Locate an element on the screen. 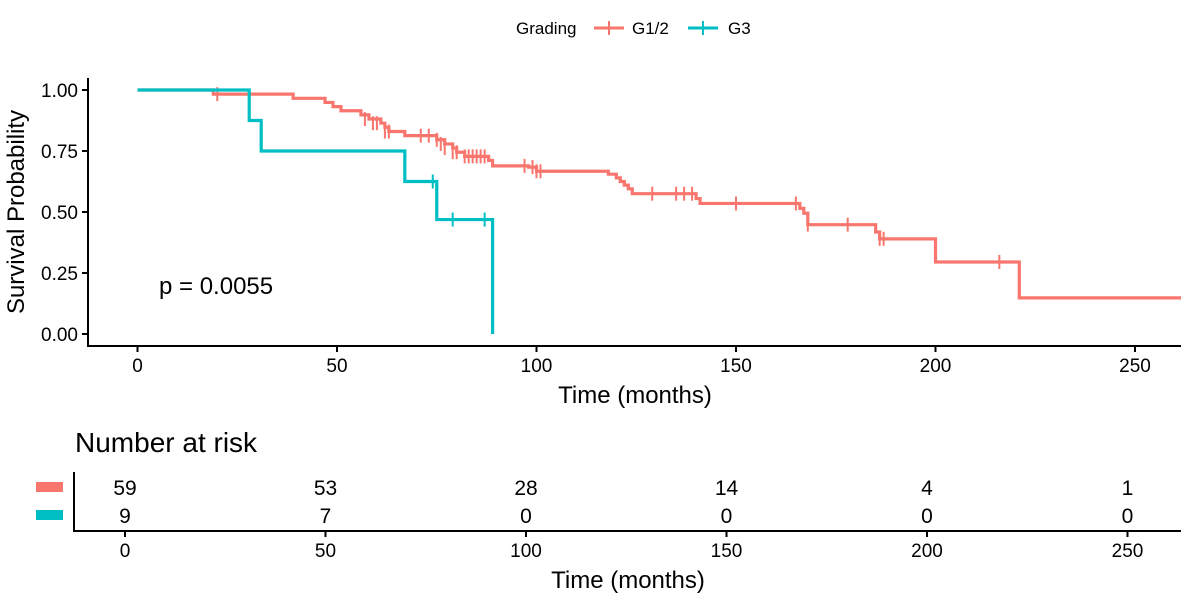 Image resolution: width=1181 pixels, height=597 pixels. risk-x-ticks: 0 50 100 150 200 250 is located at coordinates (632, 546).